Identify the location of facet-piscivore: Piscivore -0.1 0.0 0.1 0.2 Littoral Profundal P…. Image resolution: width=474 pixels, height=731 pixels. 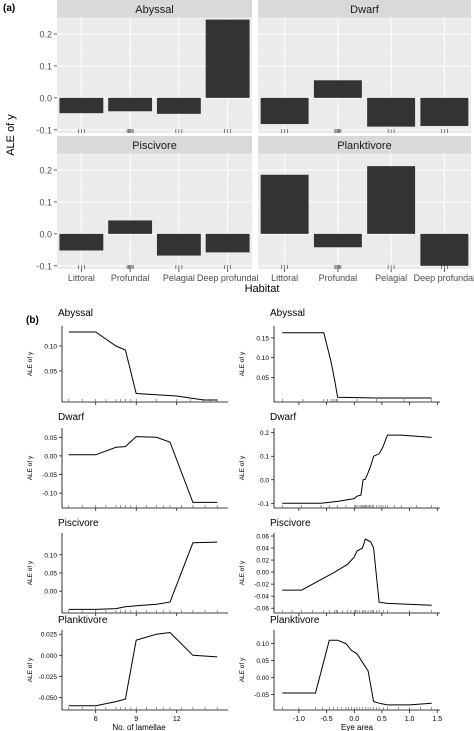
(147, 209).